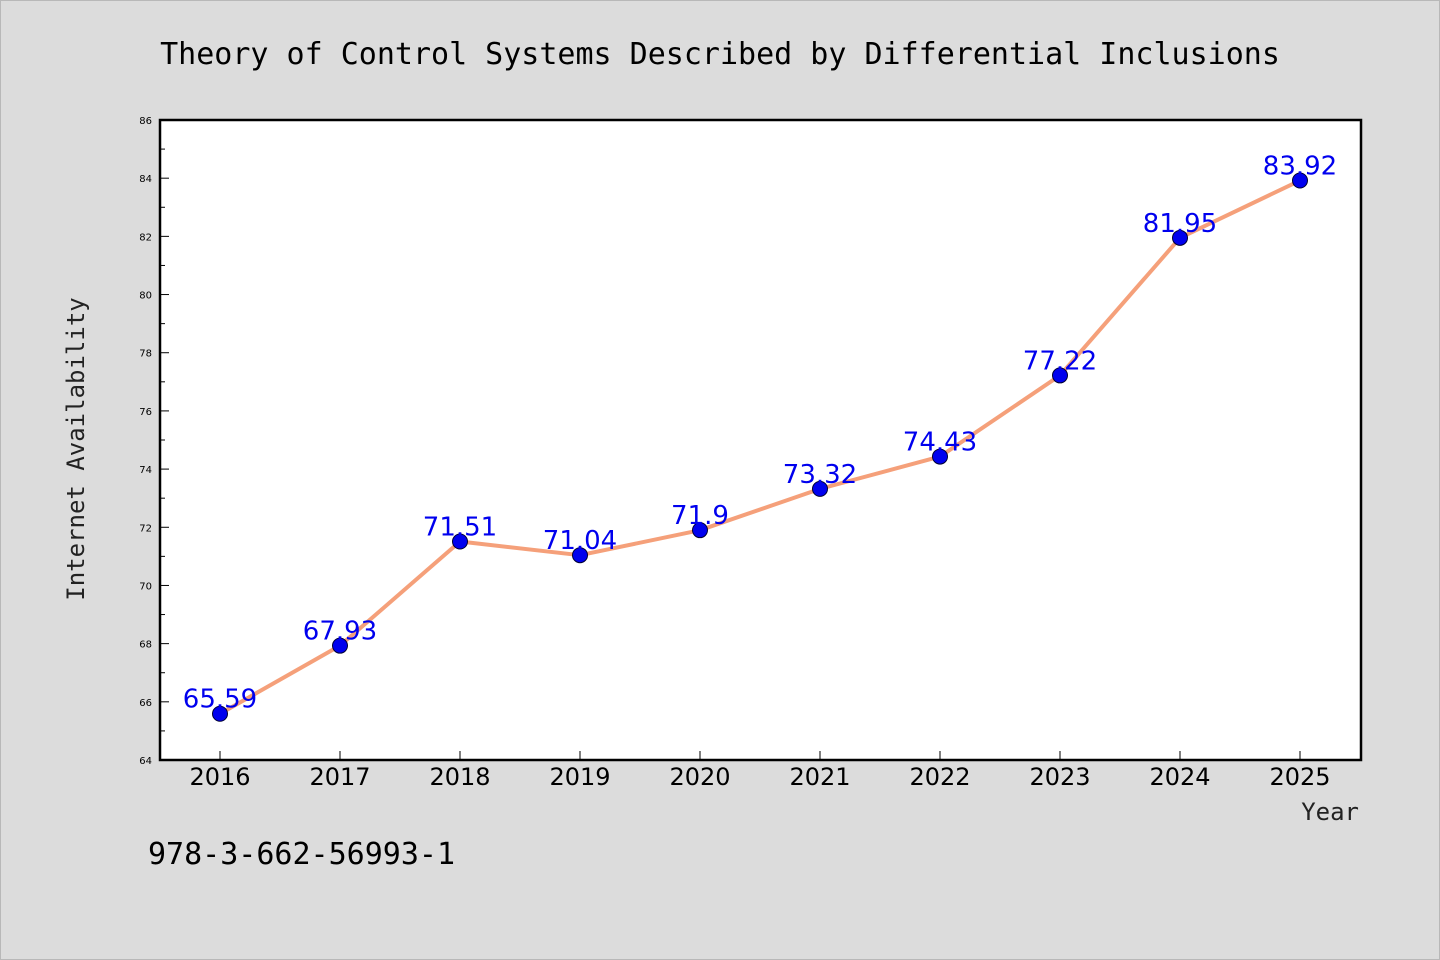 Image resolution: width=1440 pixels, height=960 pixels. I want to click on y-tick-label: 68, so click(145, 645).